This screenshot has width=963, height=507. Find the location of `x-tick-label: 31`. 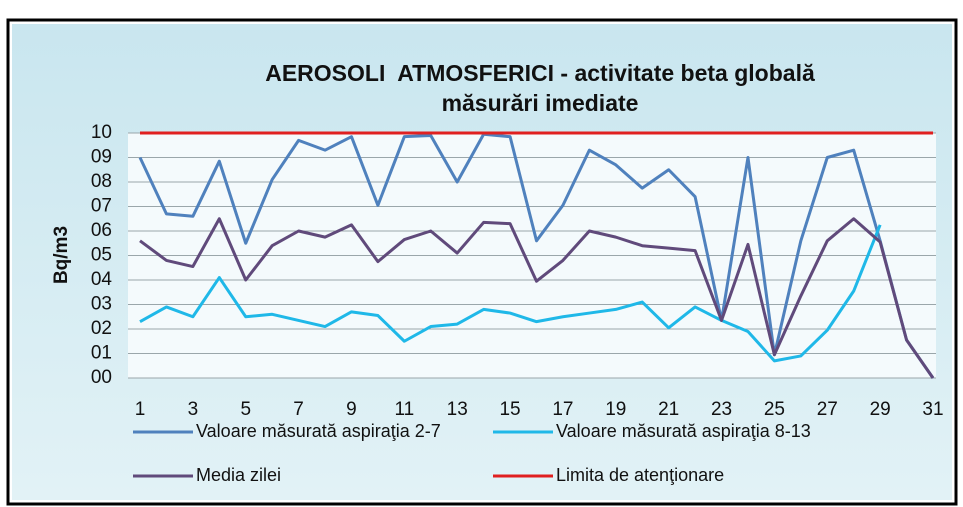

x-tick-label: 31 is located at coordinates (932, 409).